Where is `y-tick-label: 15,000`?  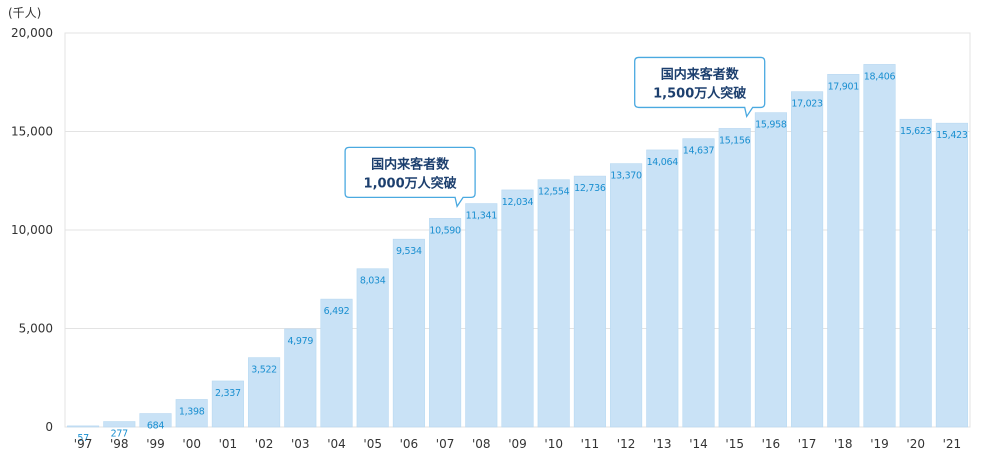 y-tick-label: 15,000 is located at coordinates (32, 132).